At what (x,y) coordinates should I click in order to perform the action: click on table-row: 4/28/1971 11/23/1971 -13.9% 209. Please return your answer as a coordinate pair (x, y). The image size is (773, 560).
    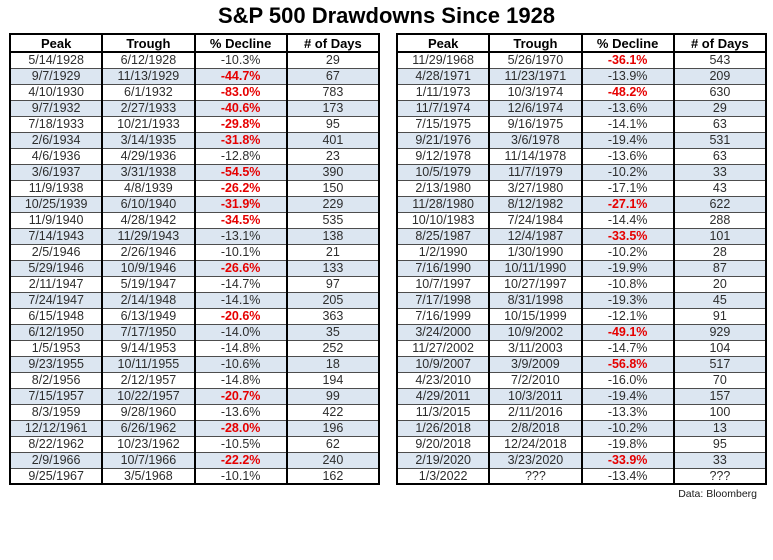
    Looking at the image, I should click on (581, 76).